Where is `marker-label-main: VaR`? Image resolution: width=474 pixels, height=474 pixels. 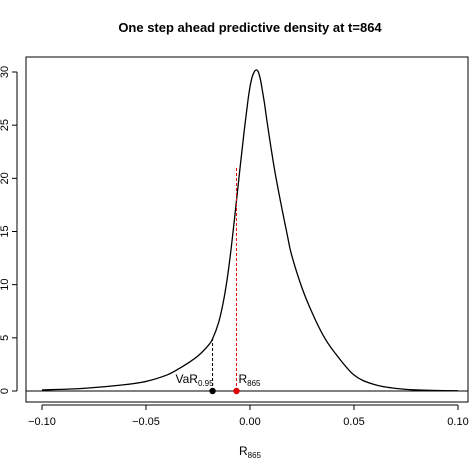
marker-label-main: VaR is located at coordinates (187, 379).